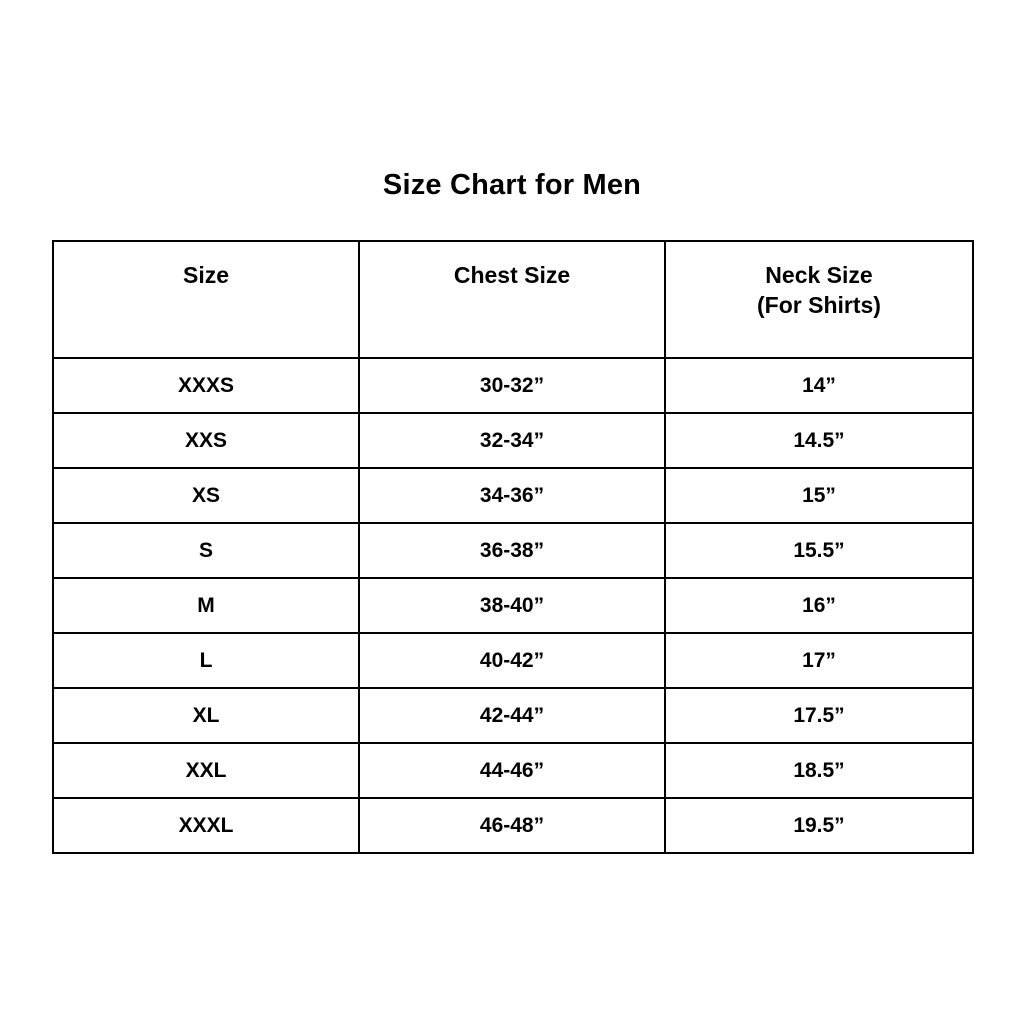  I want to click on cell-chest-size: 36-38”, so click(512, 550).